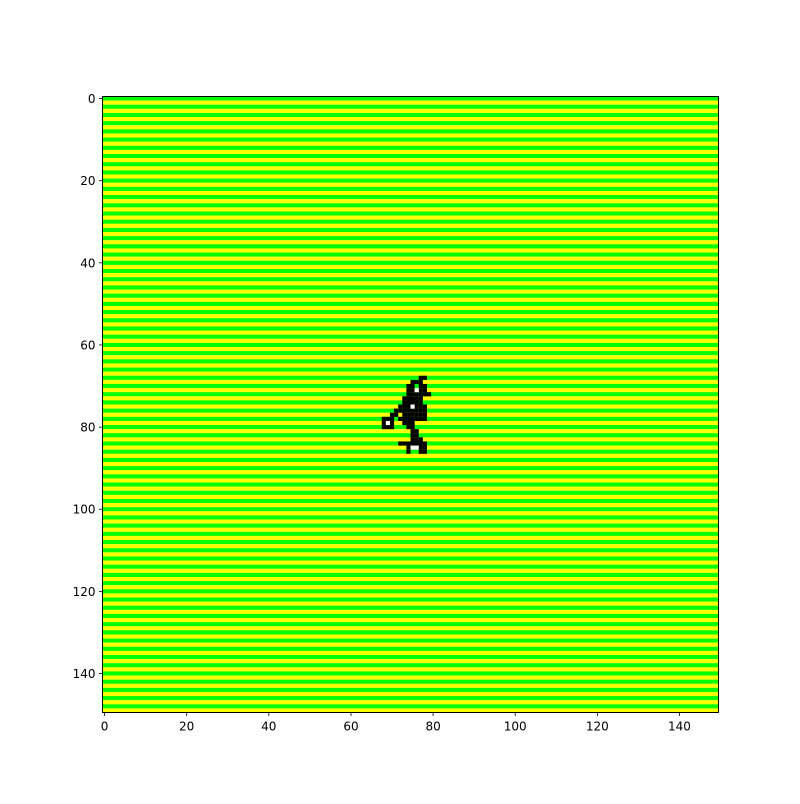 The height and width of the screenshot is (804, 800). What do you see at coordinates (84, 674) in the screenshot?
I see `y-tick-label: 140` at bounding box center [84, 674].